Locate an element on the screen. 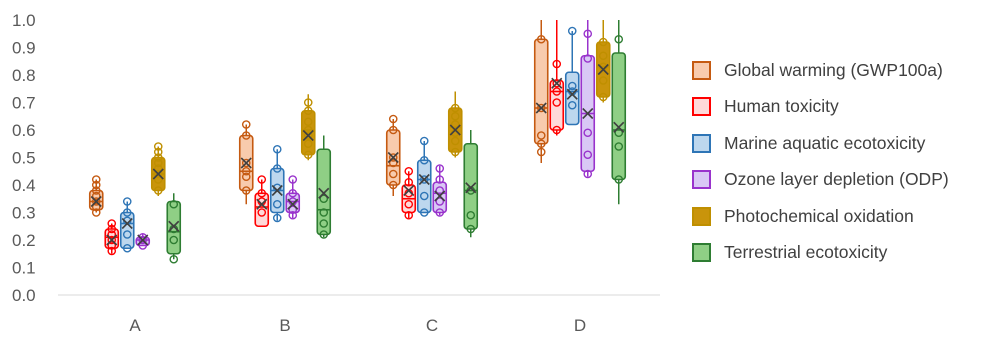 Image resolution: width=995 pixels, height=341 pixels. x-tick-label: A is located at coordinates (135, 325).